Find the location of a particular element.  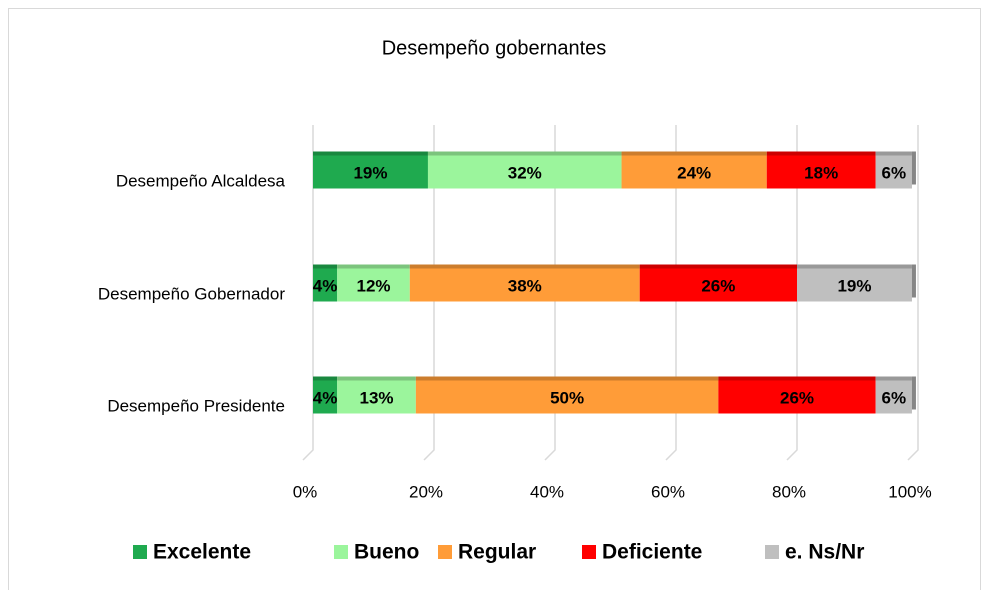

data-label: 24% is located at coordinates (694, 172).